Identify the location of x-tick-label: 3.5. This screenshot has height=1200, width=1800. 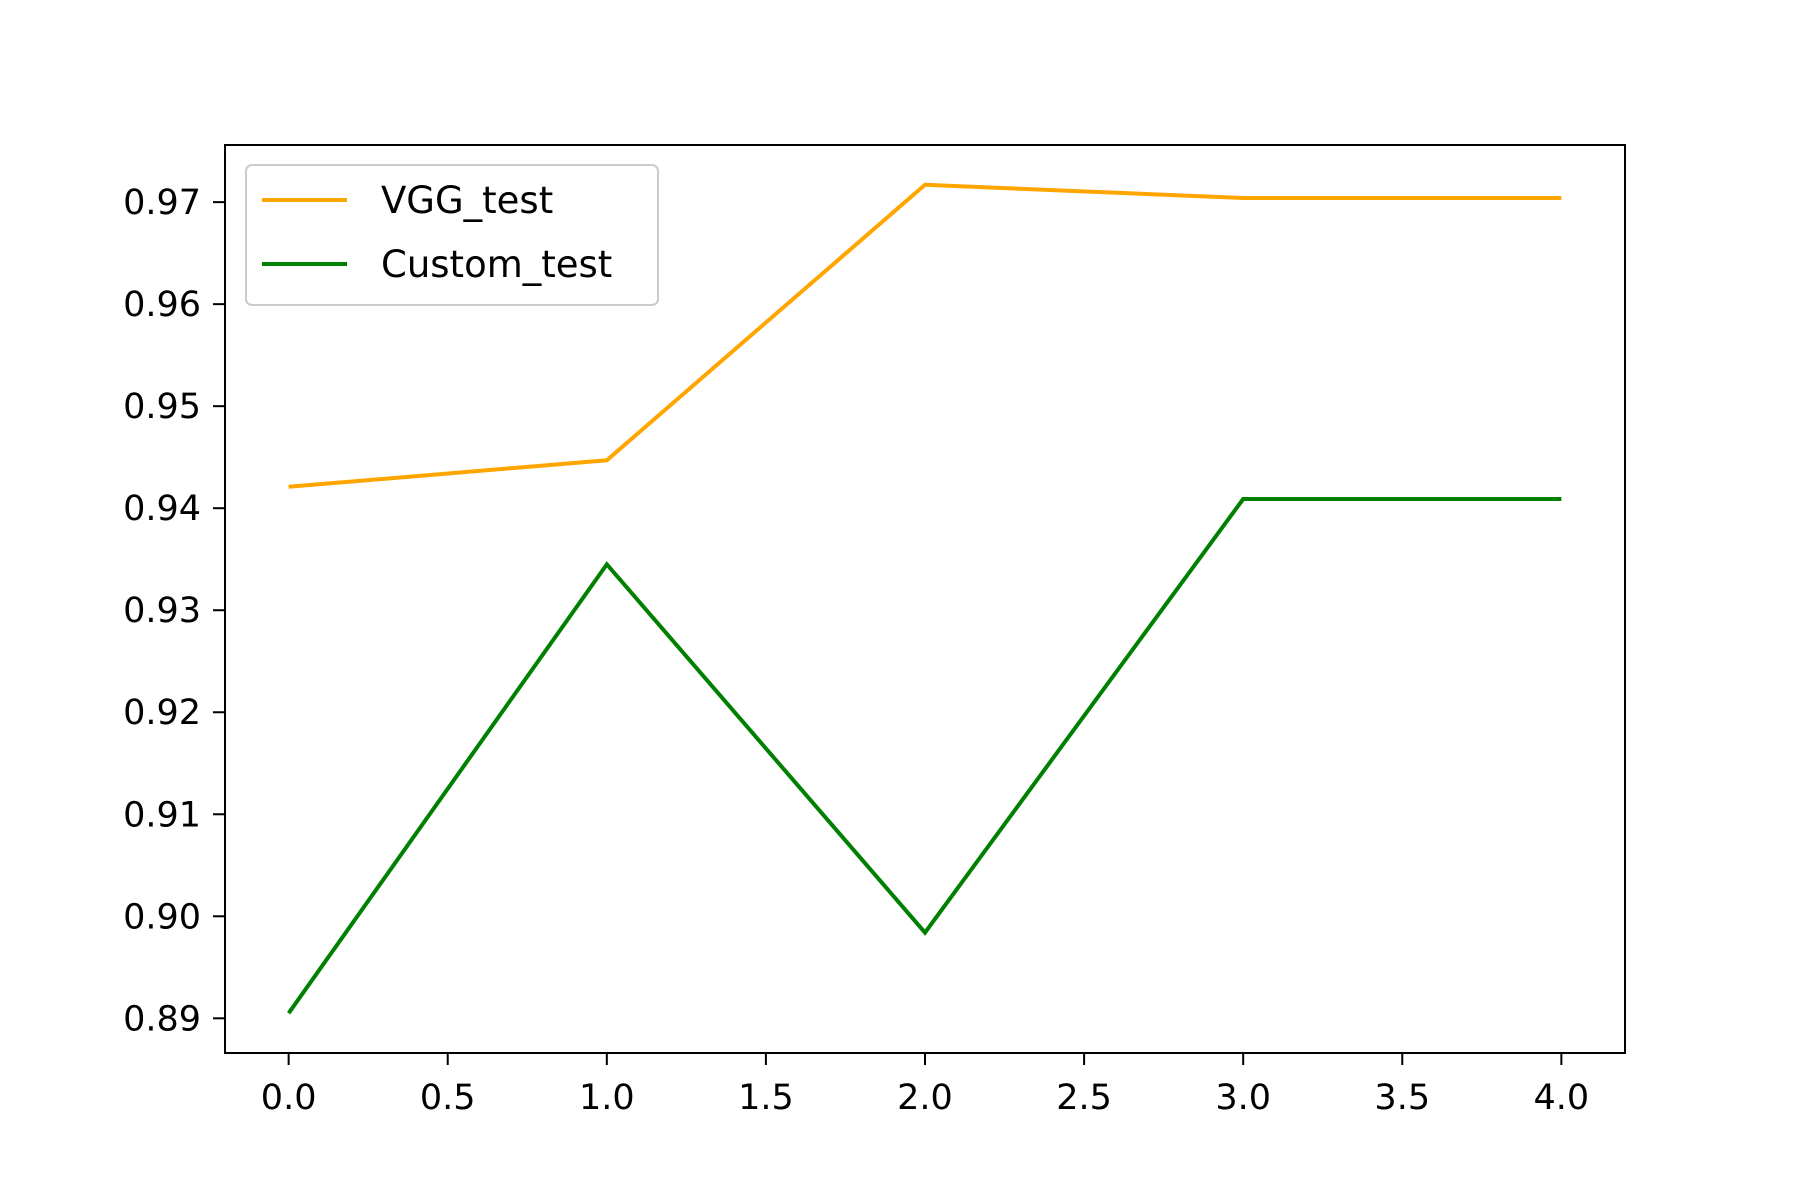
(1402, 1098).